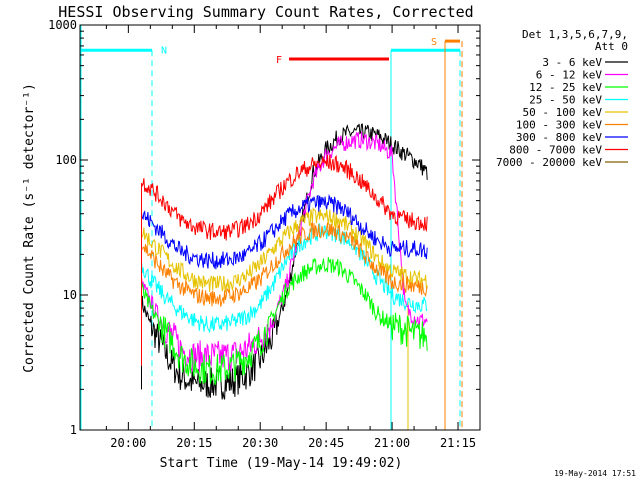 The image size is (640, 480). What do you see at coordinates (559, 137) in the screenshot?
I see `legend-label: 300 - 800 keV` at bounding box center [559, 137].